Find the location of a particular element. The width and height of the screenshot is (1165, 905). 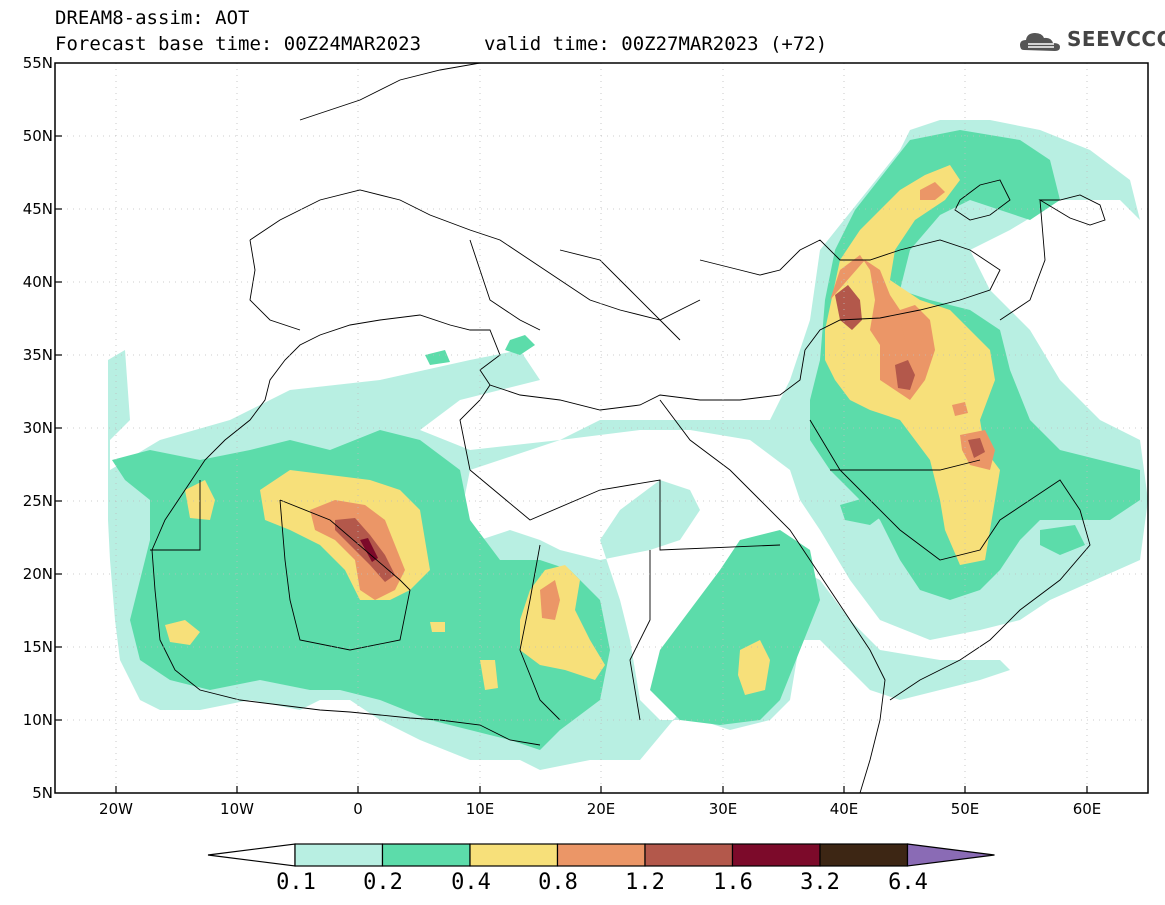

colorbar-label: 3.2 is located at coordinates (820, 882).